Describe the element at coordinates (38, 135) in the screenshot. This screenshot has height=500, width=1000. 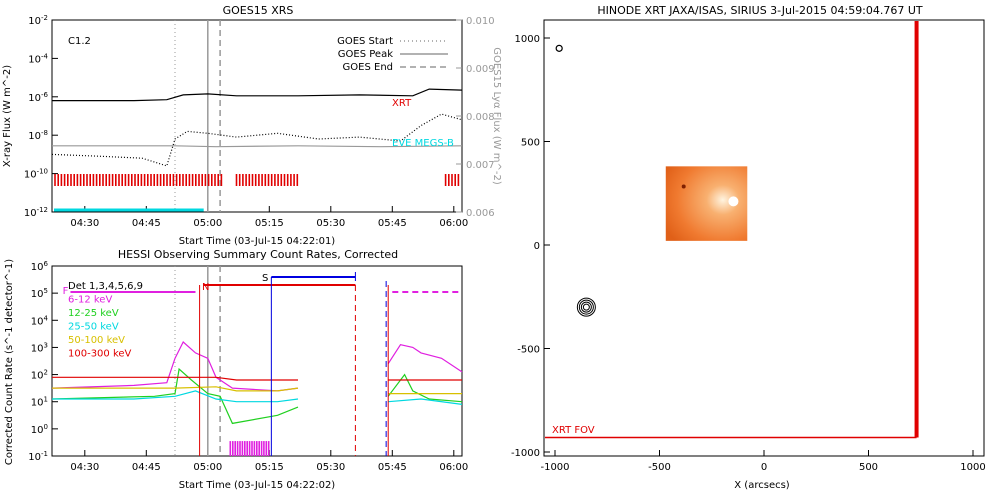
I see `goes-y-tick-label: 10⁻⁸` at that location.